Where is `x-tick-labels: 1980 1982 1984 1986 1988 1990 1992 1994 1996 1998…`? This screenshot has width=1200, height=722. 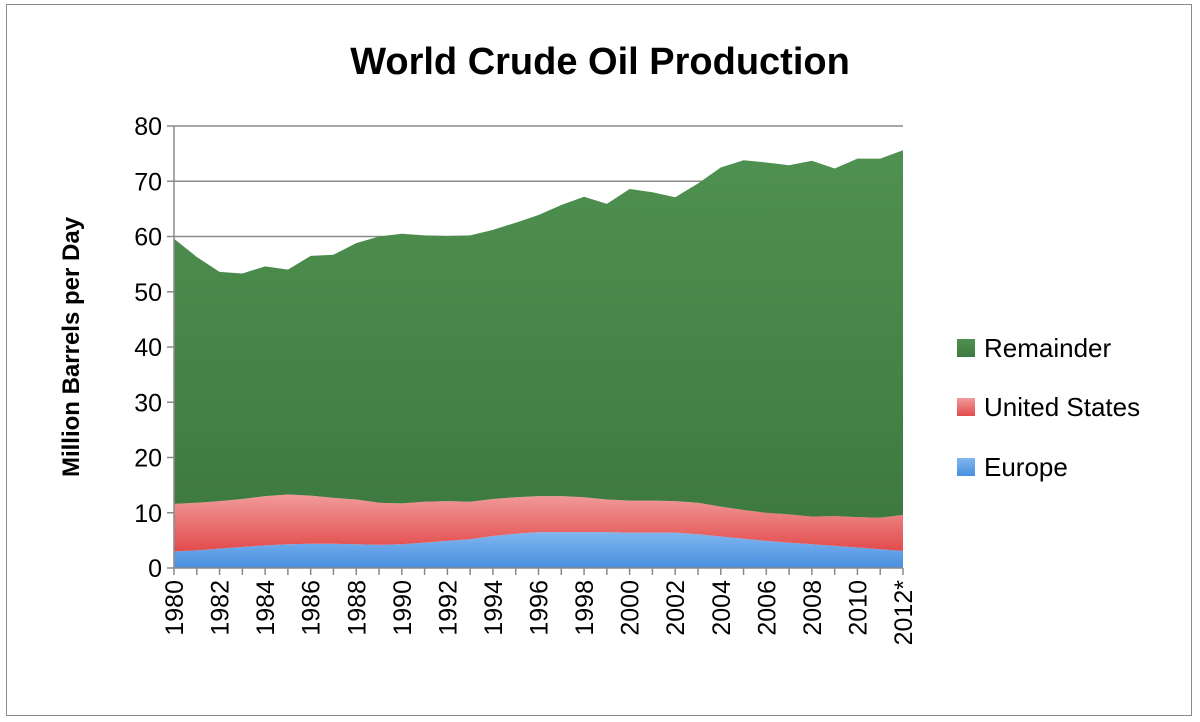 x-tick-labels: 1980 1982 1984 1986 1988 1990 1992 1994 1996 1998… is located at coordinates (539, 613).